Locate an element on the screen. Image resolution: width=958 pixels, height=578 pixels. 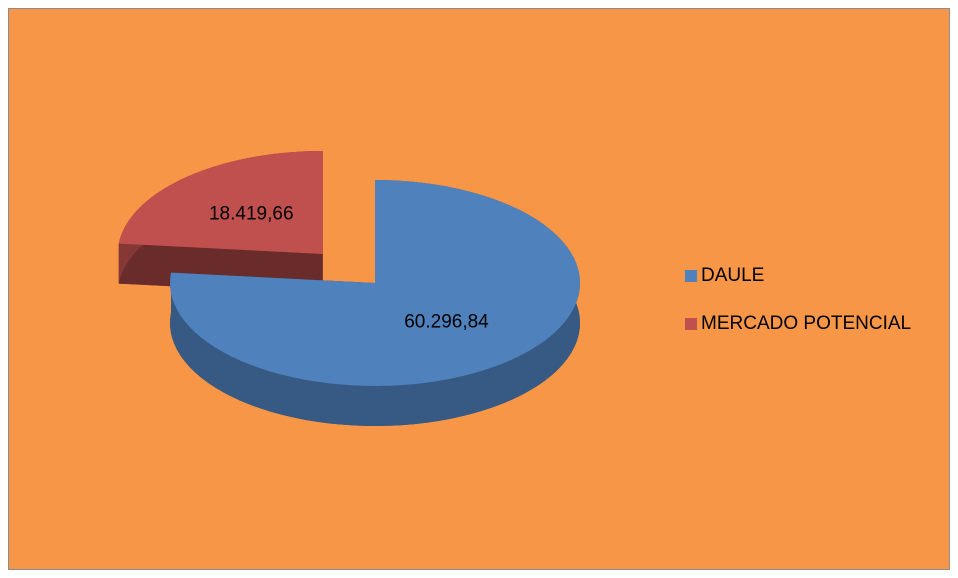
data-label: 60.296,84 is located at coordinates (446, 322).